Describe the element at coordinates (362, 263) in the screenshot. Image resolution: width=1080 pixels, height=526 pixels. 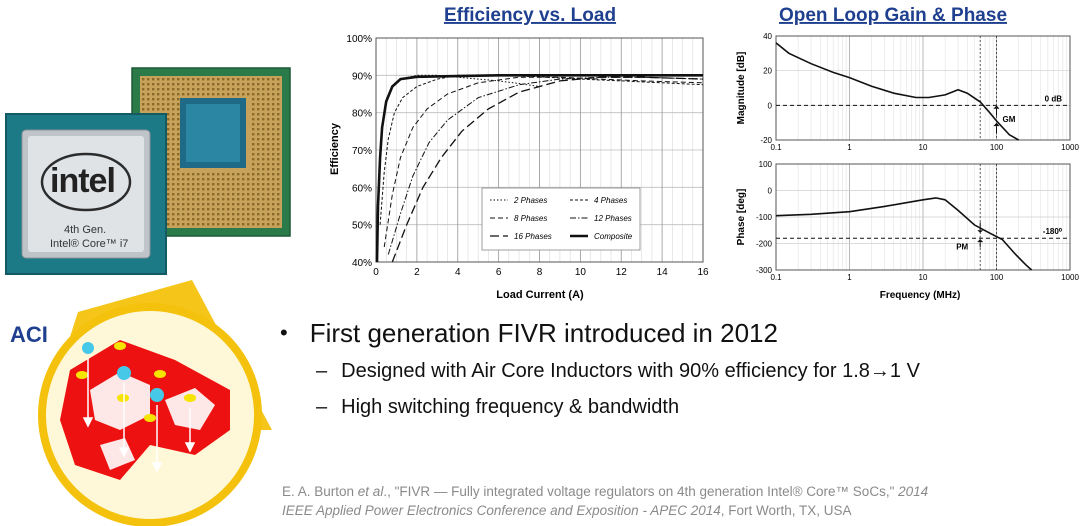
I see `y-tick-label: 40%` at that location.